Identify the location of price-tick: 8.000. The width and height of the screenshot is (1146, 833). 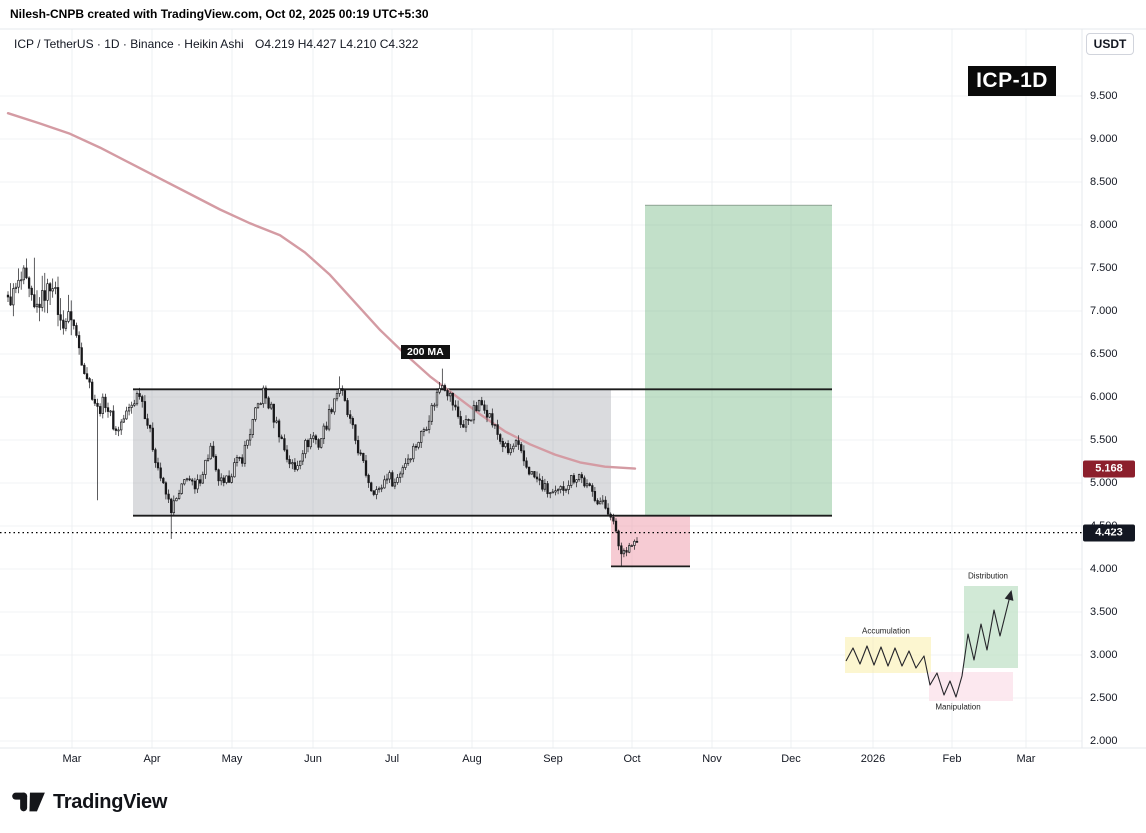
(1104, 225).